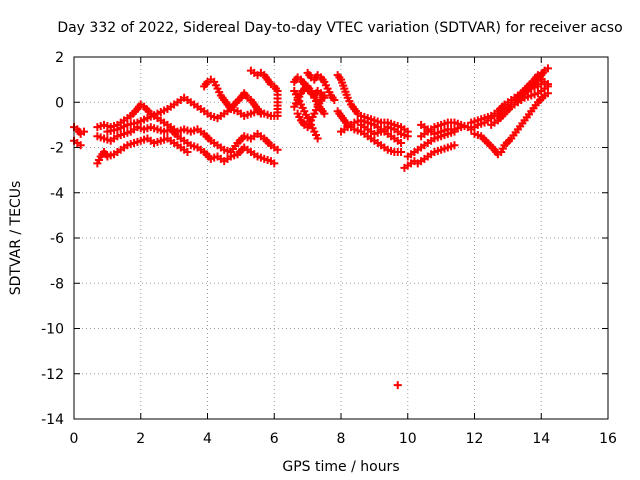 The image size is (640, 480). Describe the element at coordinates (57, 149) in the screenshot. I see `y-tick-label: -2` at that location.